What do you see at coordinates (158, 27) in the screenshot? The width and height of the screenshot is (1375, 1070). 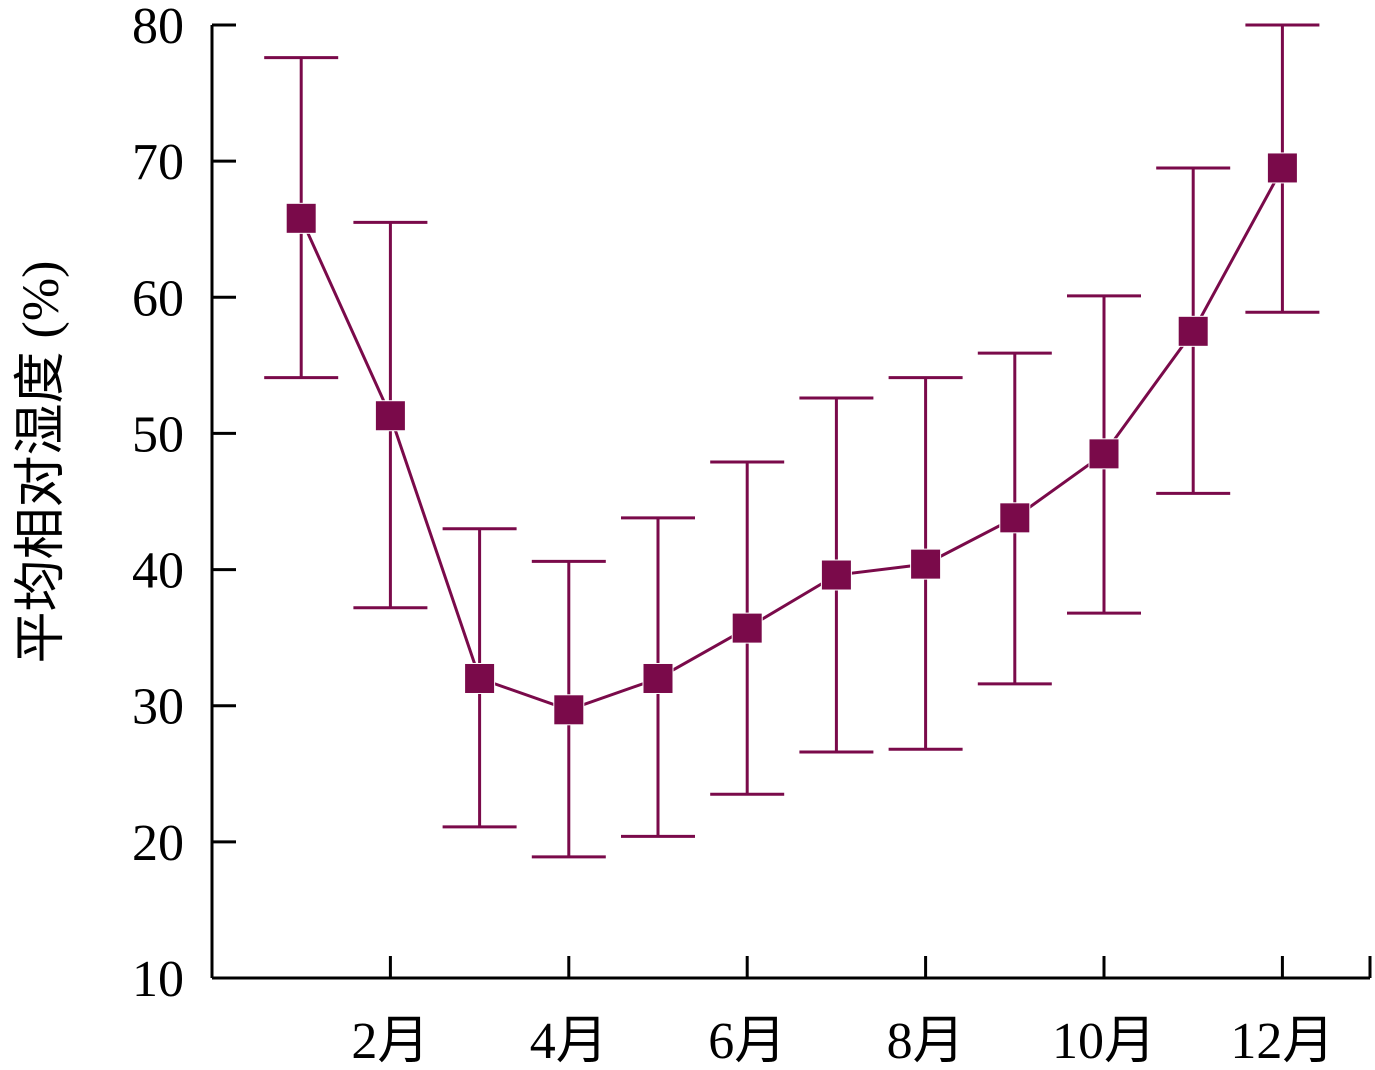 I see `y-tick-label: 80` at bounding box center [158, 27].